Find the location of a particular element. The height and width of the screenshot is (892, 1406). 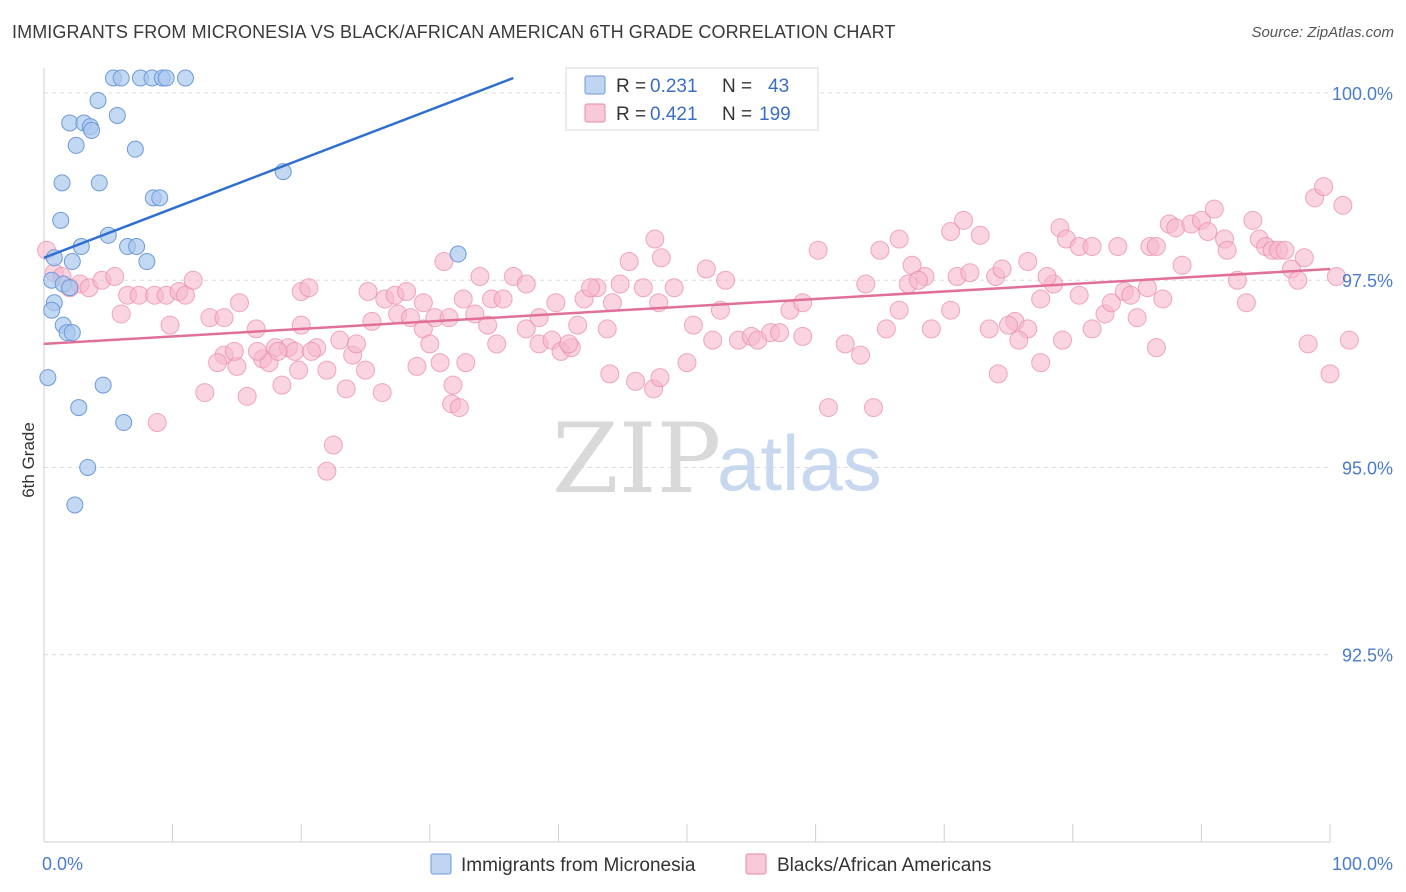

trend-line-micronesia is located at coordinates (278, 167).